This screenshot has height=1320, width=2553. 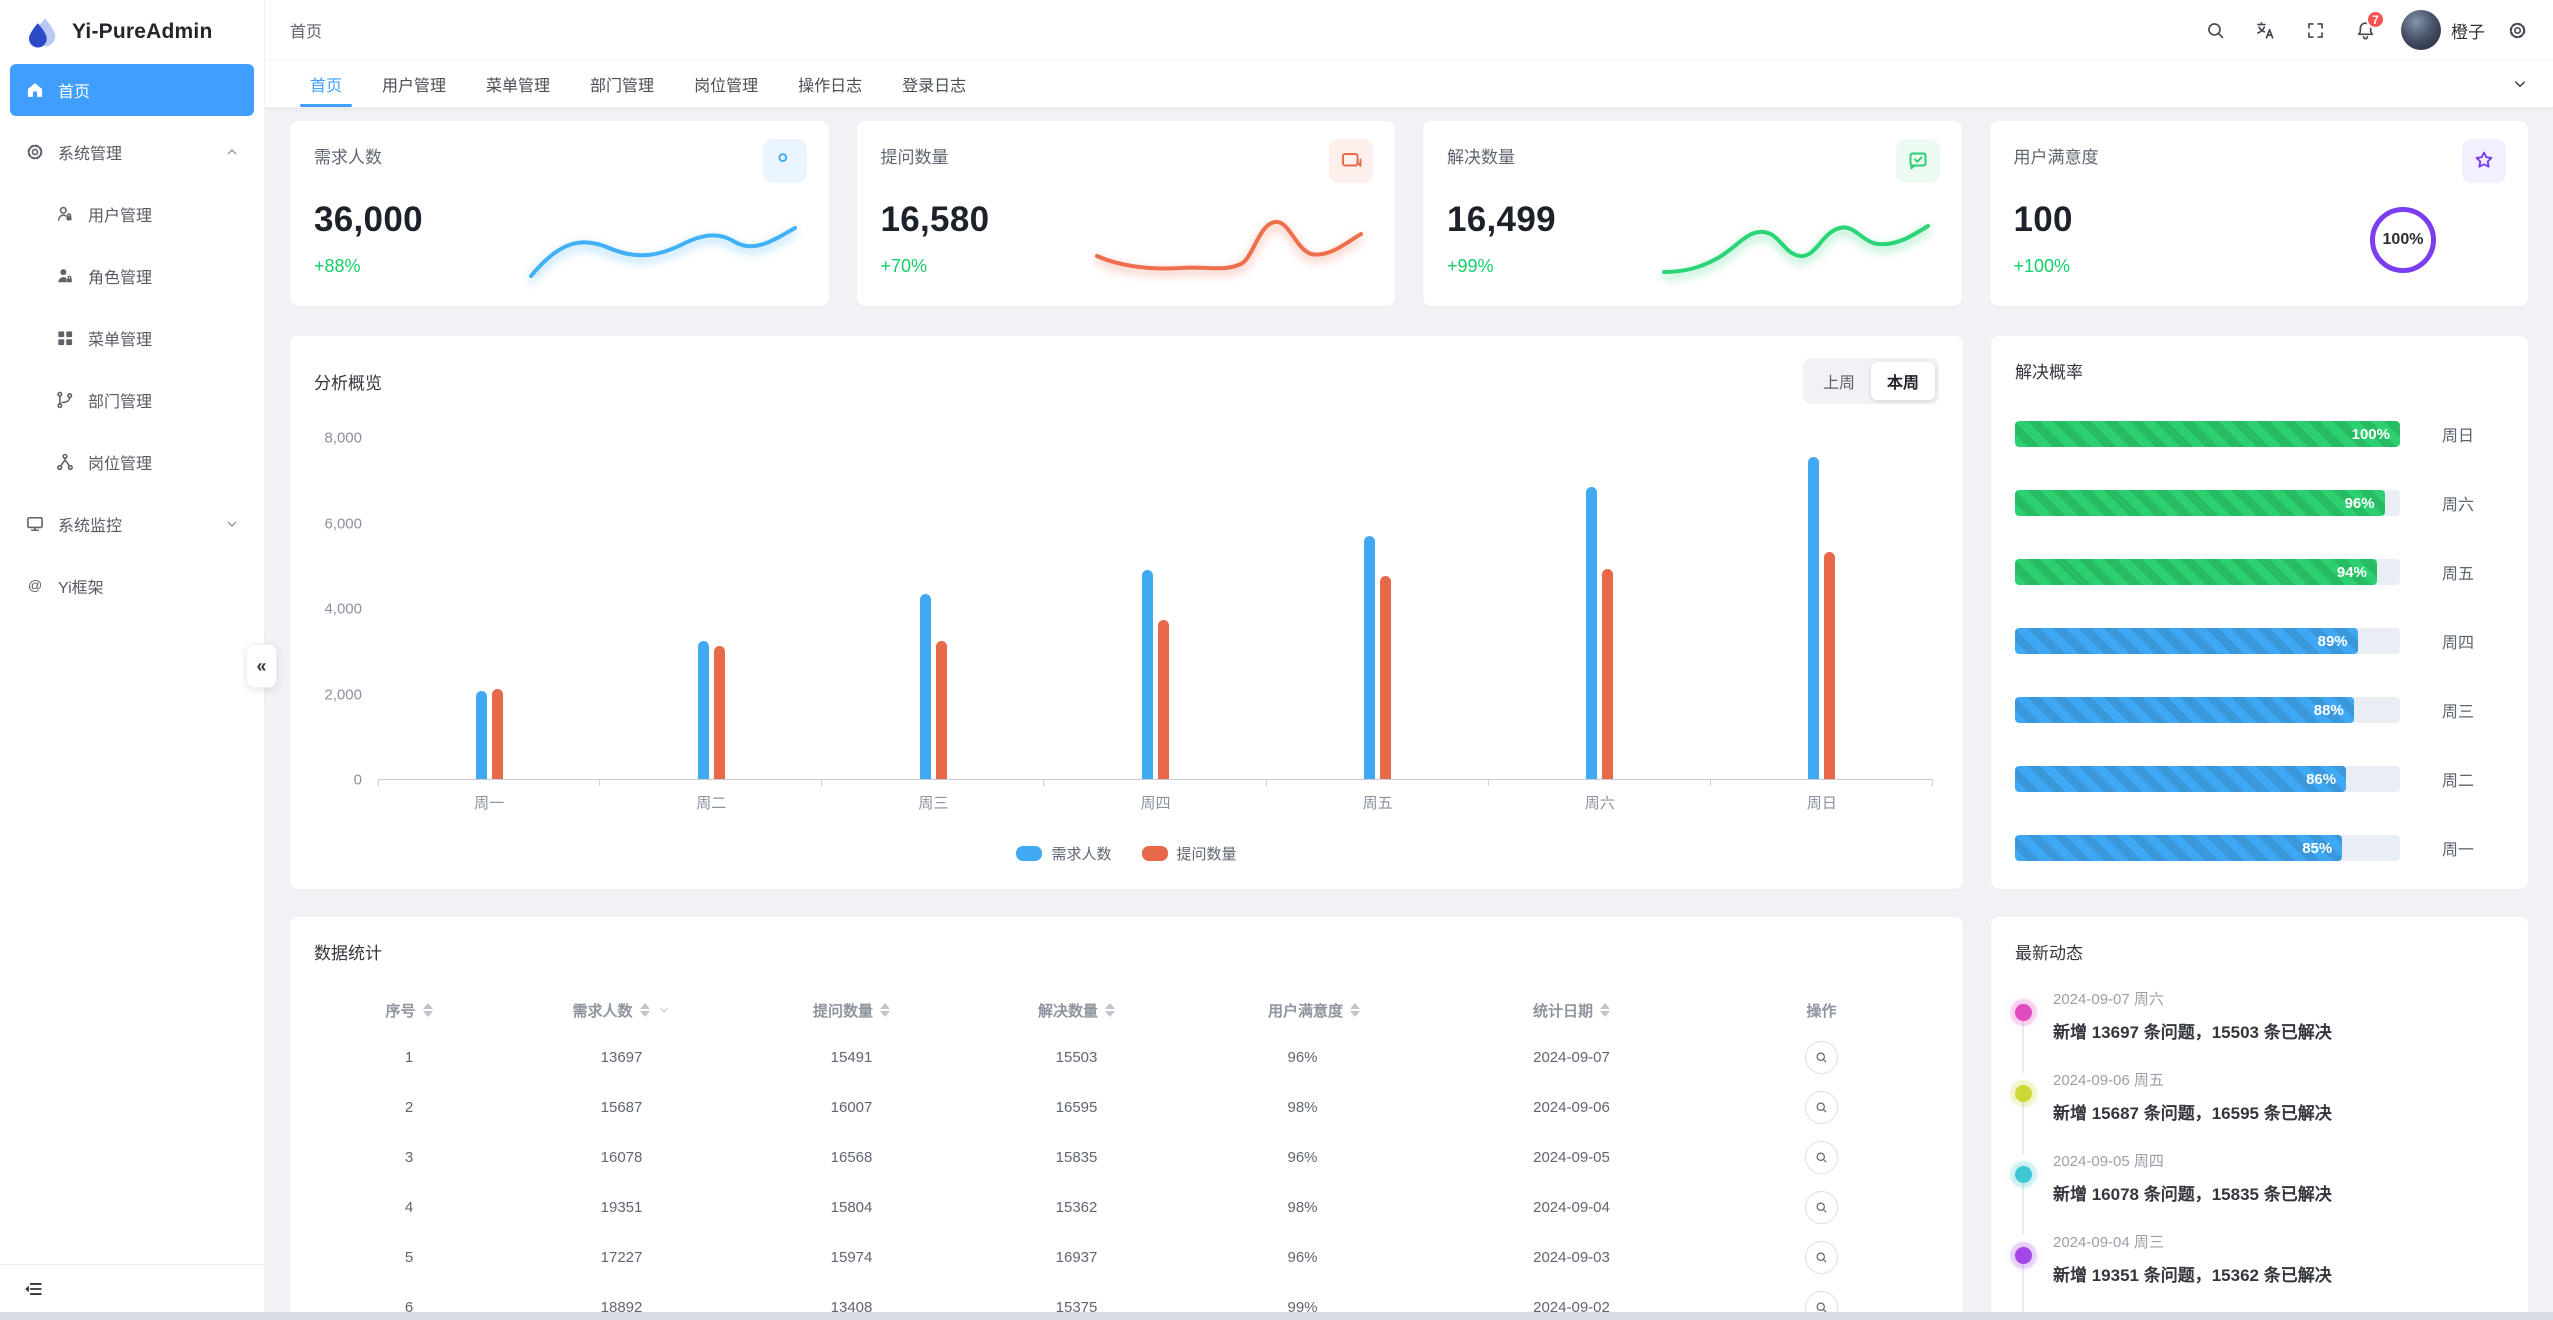 I want to click on solve-track: 88%, so click(x=2207, y=710).